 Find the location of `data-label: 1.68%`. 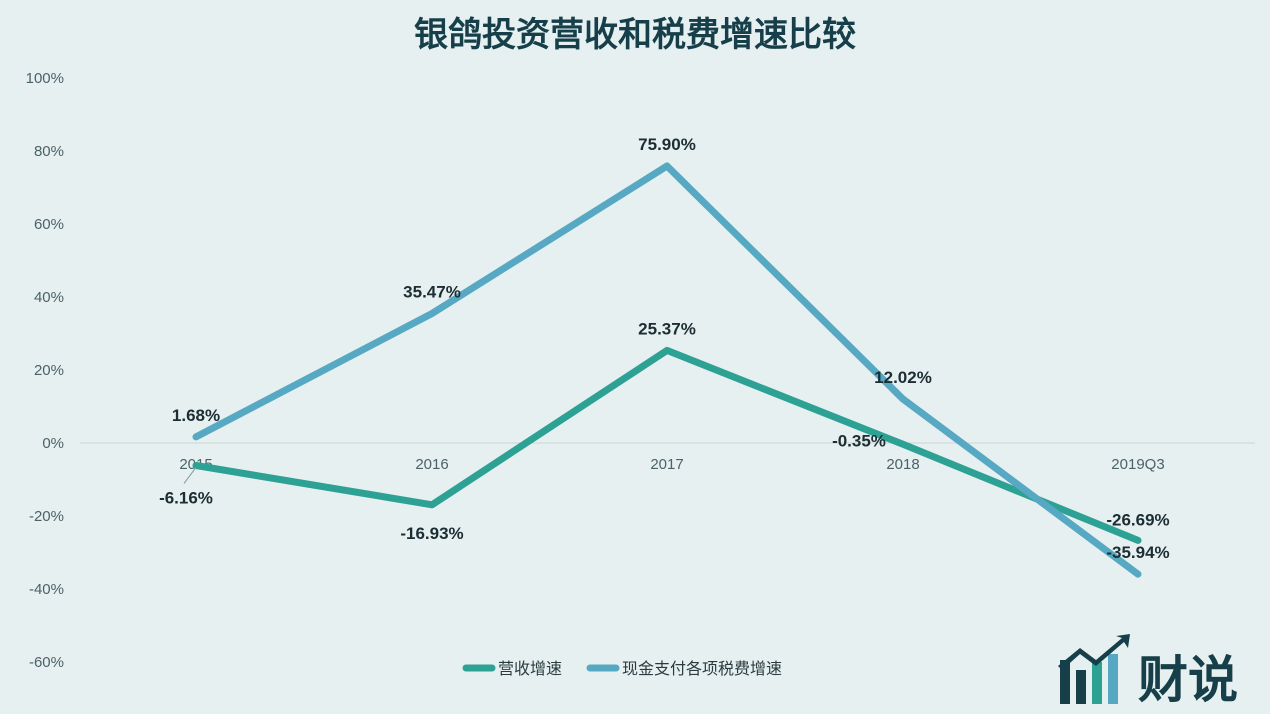

data-label: 1.68% is located at coordinates (196, 415).